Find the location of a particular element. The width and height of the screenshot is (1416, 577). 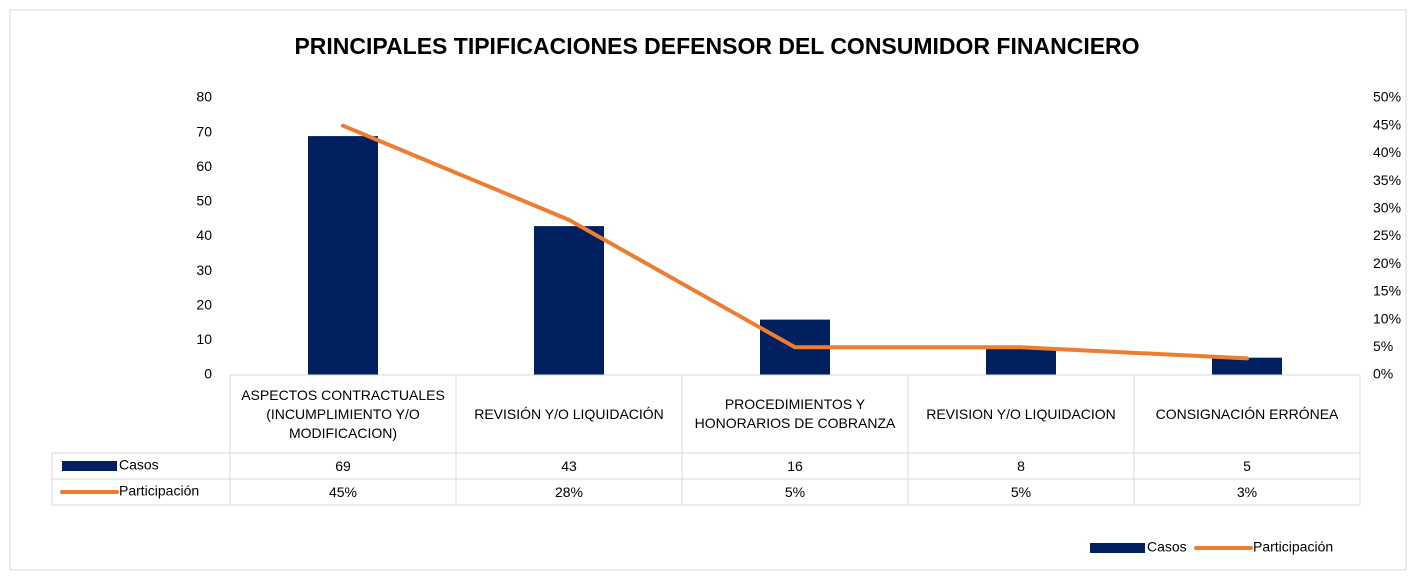

table-legend-key is located at coordinates (89, 466).